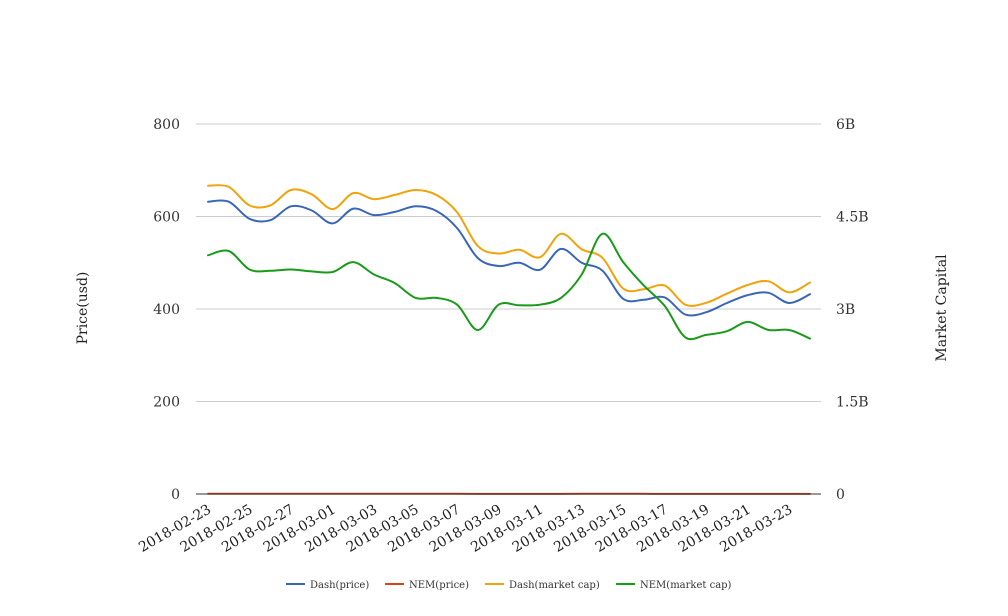 Image resolution: width=1008 pixels, height=616 pixels. Describe the element at coordinates (554, 585) in the screenshot. I see `legend-label: Dash(market cap)` at that location.